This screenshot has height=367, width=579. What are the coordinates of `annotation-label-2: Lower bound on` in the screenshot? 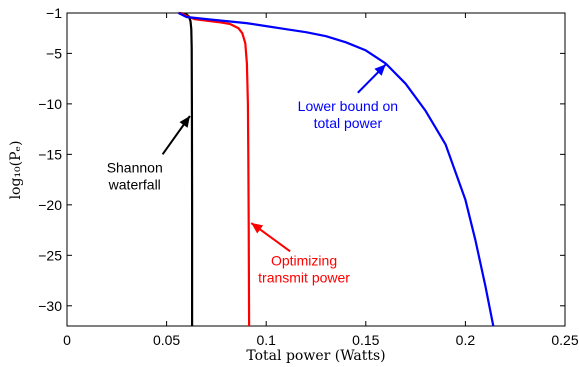 It's located at (348, 106).